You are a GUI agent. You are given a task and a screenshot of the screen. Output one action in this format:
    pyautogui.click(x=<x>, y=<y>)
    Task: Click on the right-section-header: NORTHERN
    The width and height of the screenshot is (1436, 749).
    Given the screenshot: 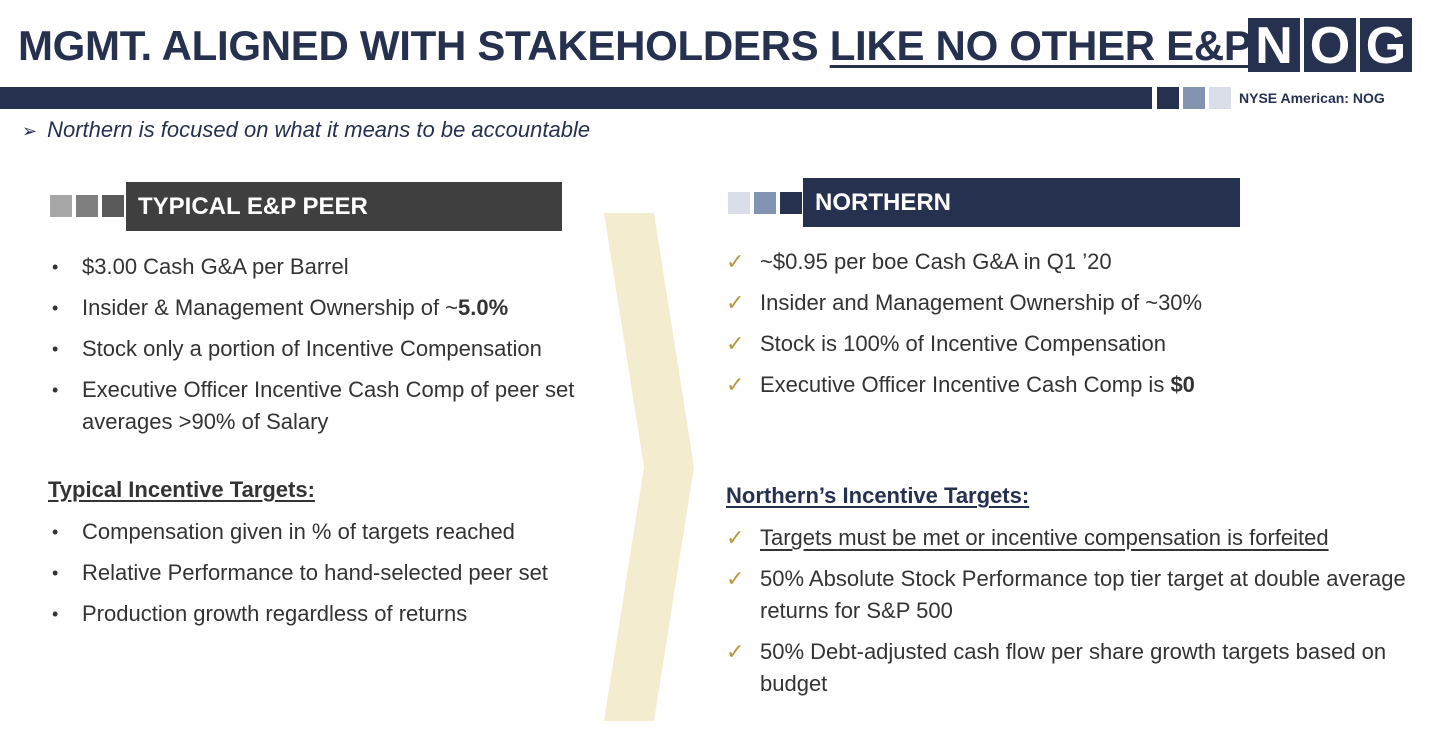 What is the action you would take?
    pyautogui.click(x=1021, y=202)
    